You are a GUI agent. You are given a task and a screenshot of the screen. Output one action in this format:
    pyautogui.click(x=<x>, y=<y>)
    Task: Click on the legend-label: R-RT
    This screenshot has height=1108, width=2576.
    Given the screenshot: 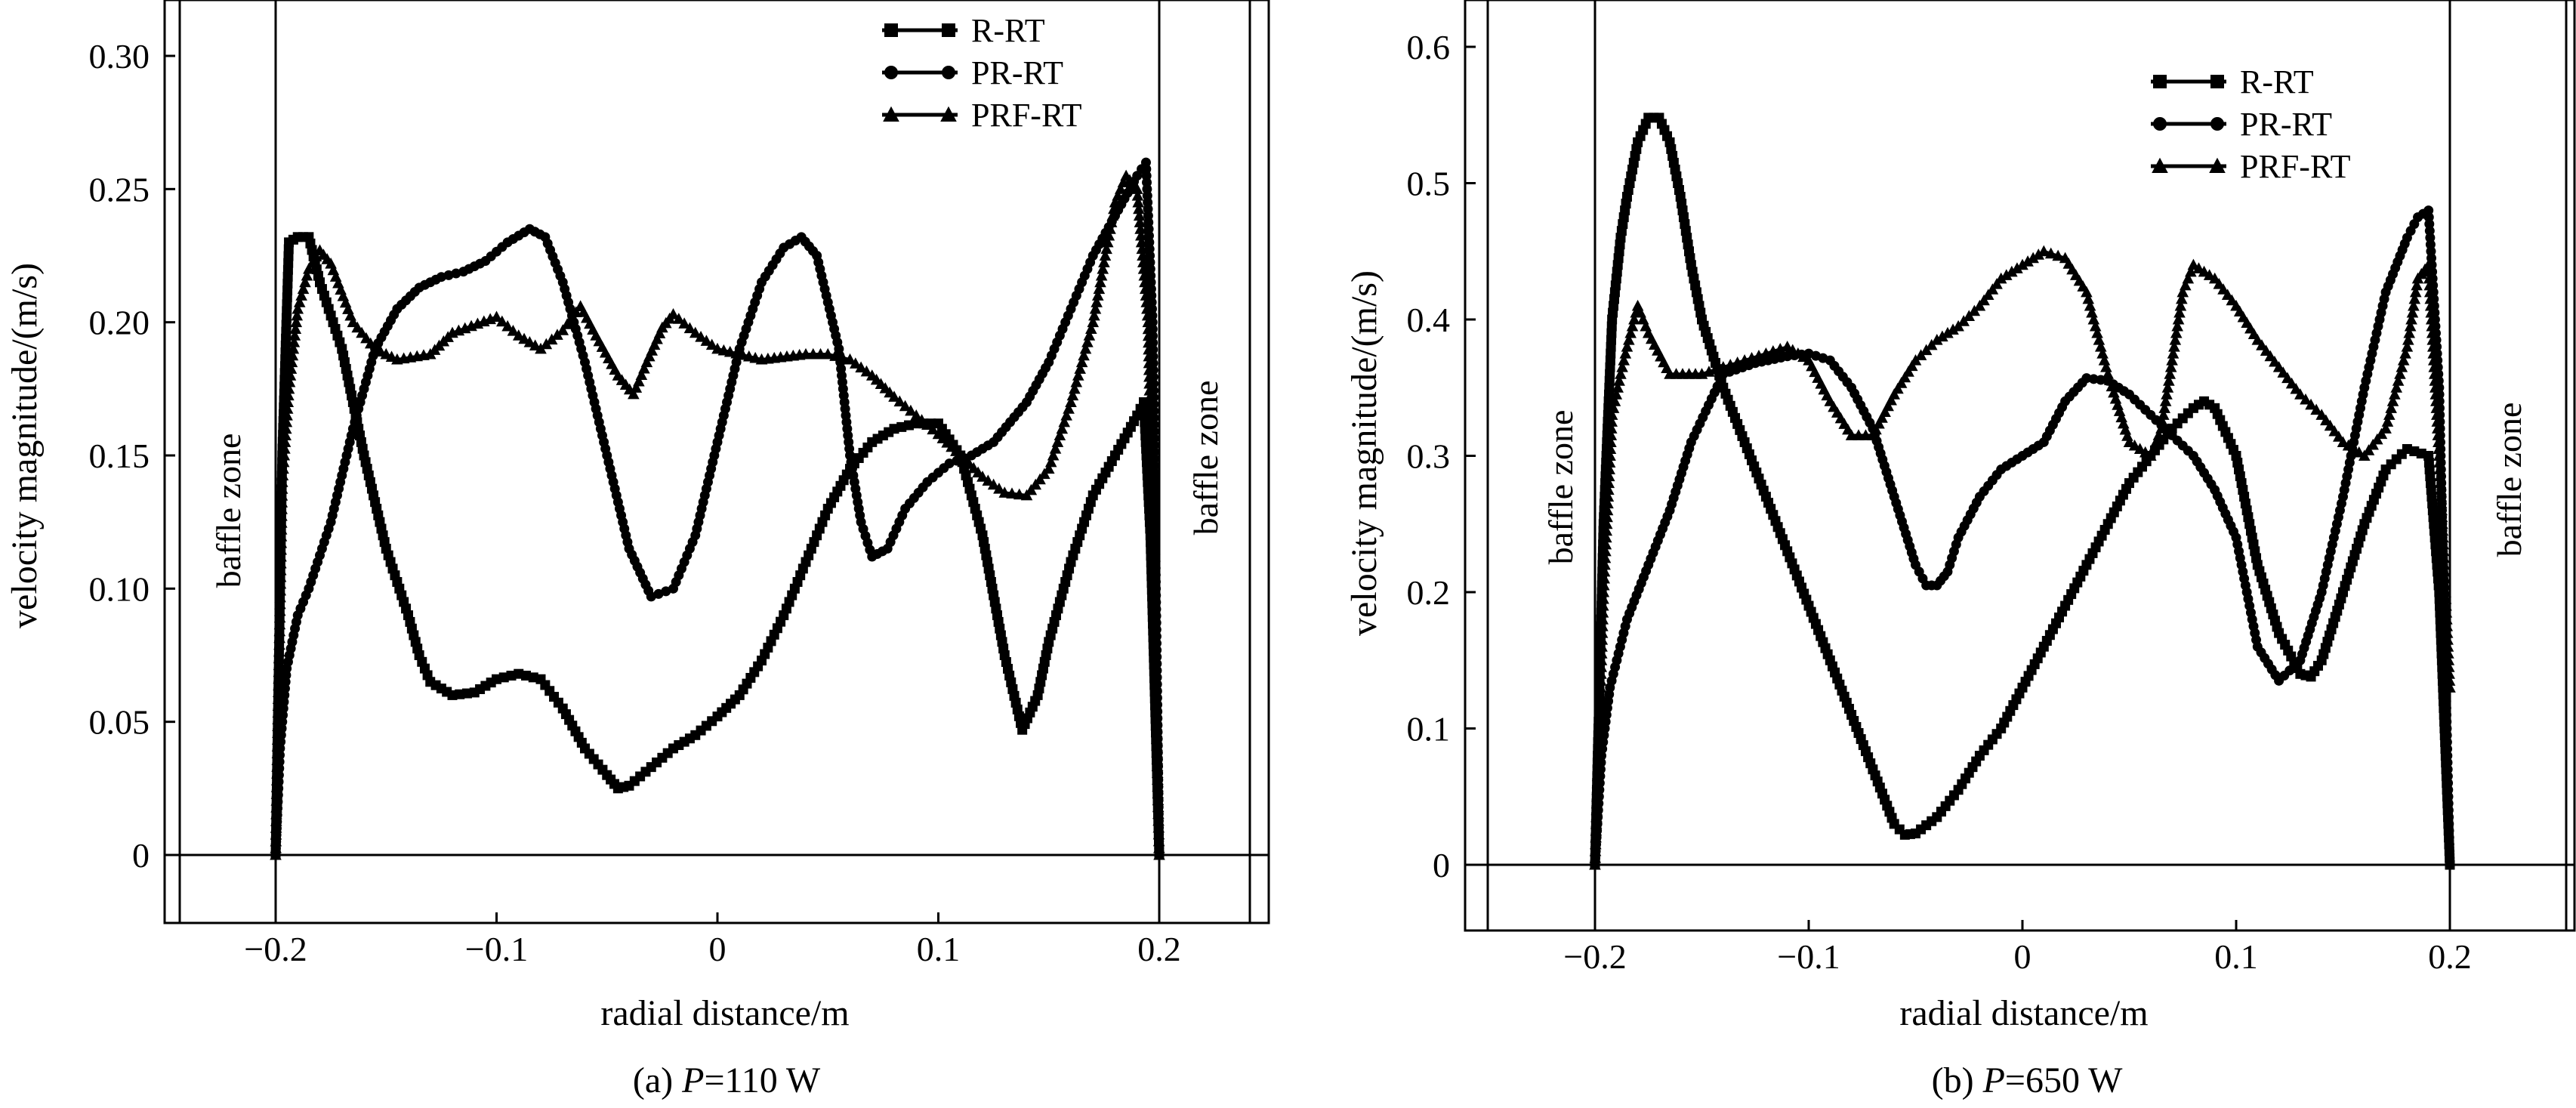 What is the action you would take?
    pyautogui.click(x=1008, y=30)
    